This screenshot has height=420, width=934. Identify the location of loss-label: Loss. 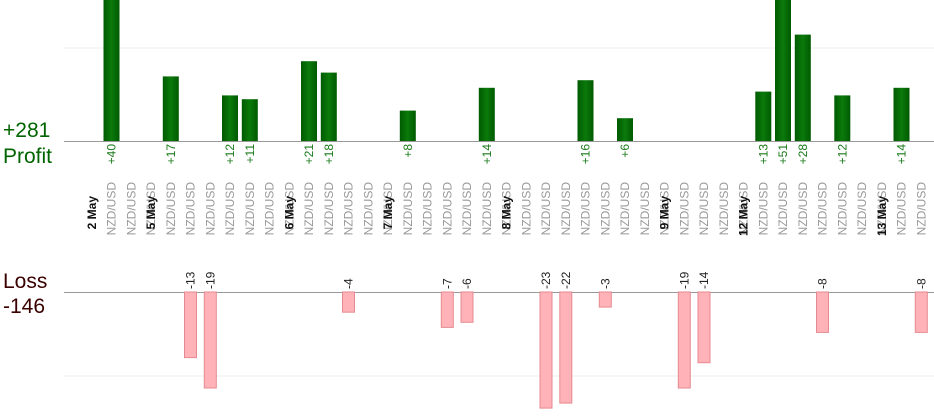
(25, 281).